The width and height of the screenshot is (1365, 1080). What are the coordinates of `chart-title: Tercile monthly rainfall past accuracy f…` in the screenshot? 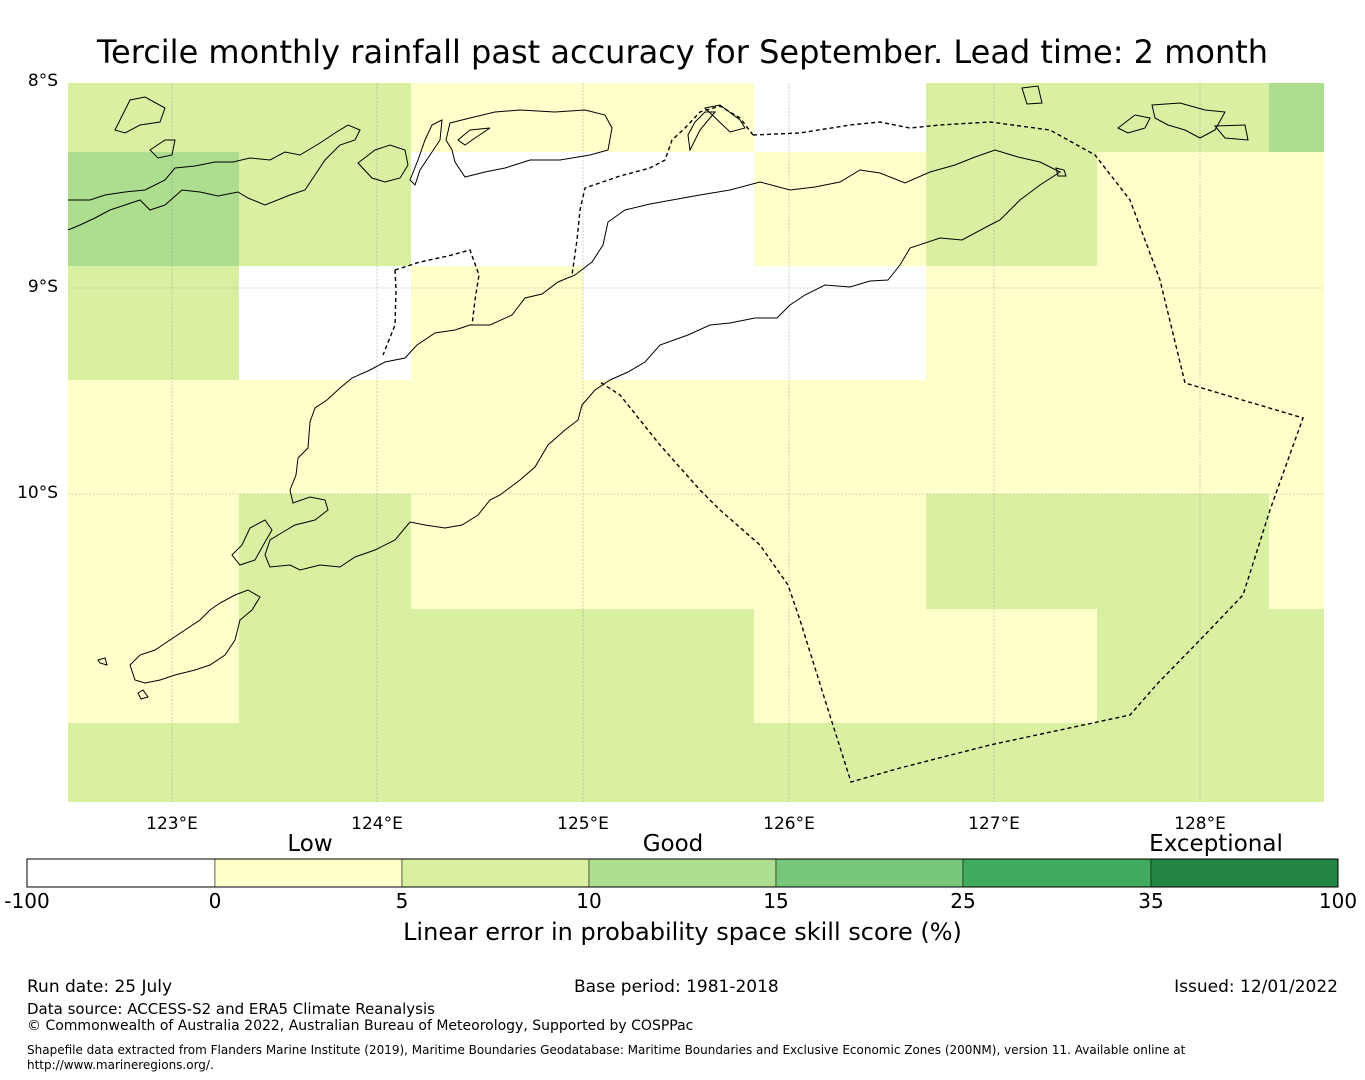 It's located at (682, 52).